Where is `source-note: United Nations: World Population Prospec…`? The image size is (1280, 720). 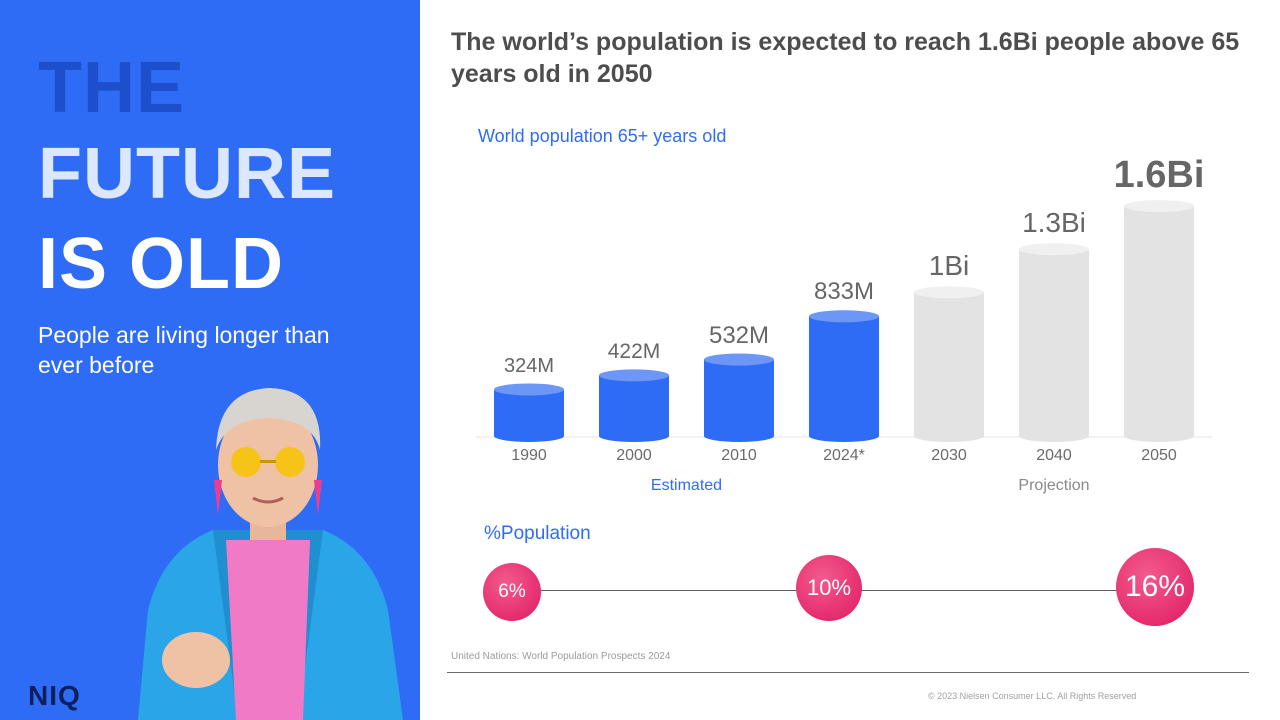
source-note: United Nations: World Population Prospec… is located at coordinates (561, 656).